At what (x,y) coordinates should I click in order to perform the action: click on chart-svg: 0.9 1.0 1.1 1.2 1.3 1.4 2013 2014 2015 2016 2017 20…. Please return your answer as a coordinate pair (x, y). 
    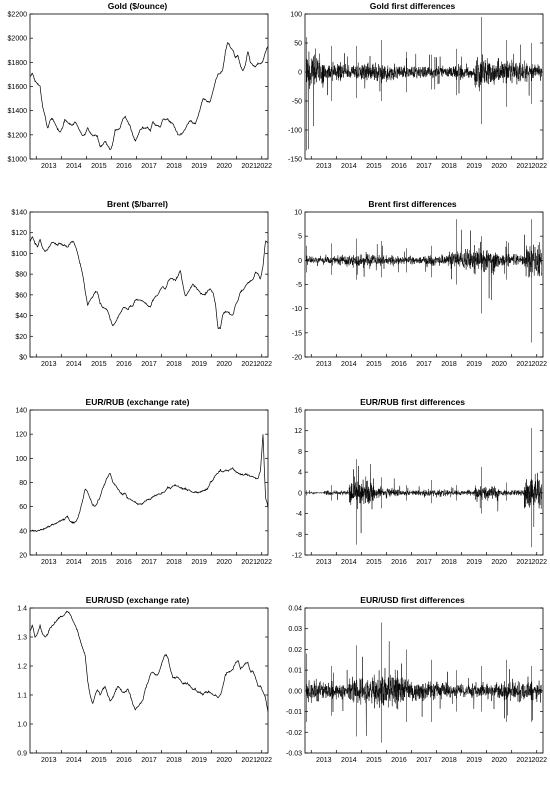
    Looking at the image, I should click on (144, 685).